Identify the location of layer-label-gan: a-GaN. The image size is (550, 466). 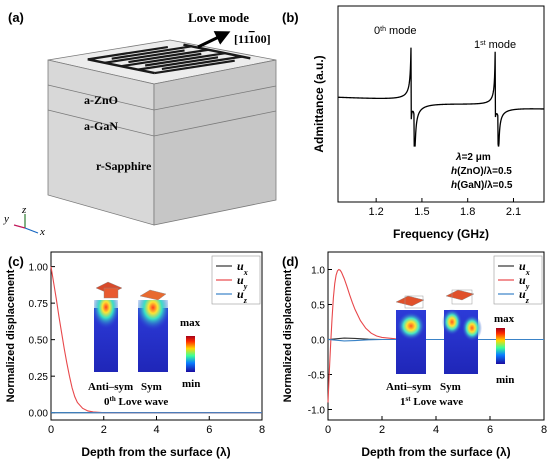
(101, 126).